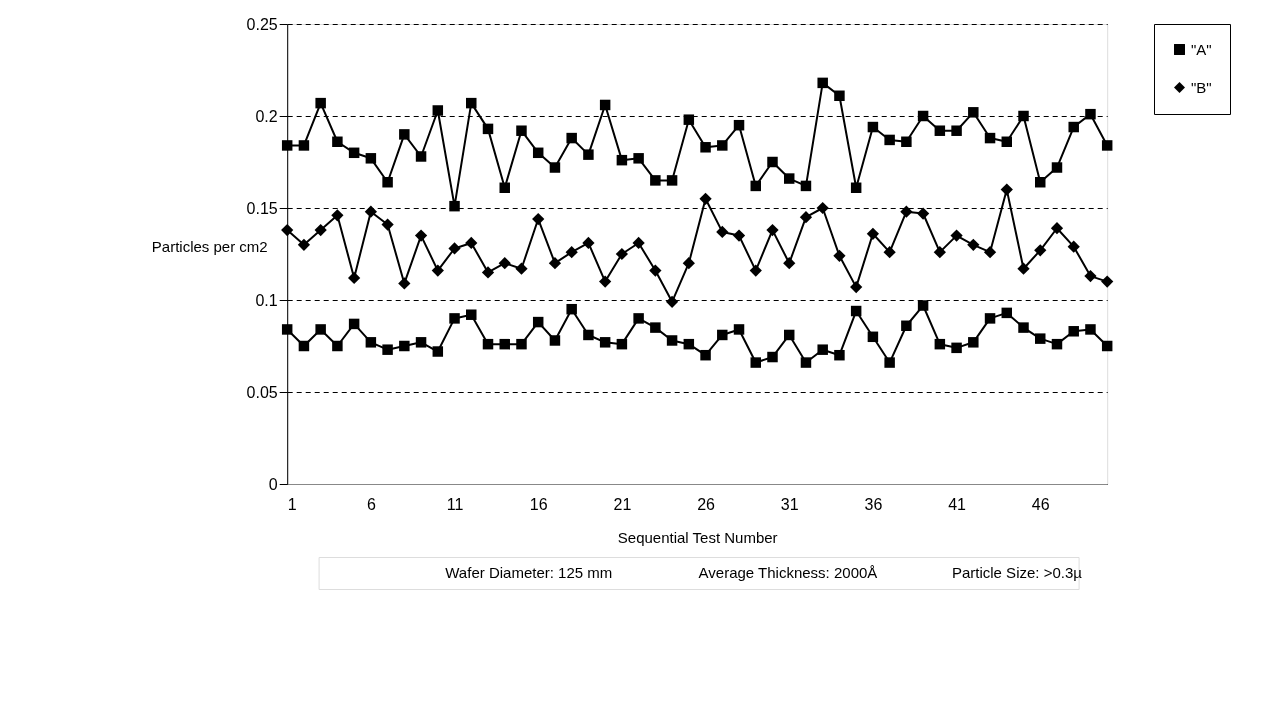 The height and width of the screenshot is (713, 1264). I want to click on x-tick-label: 41, so click(957, 504).